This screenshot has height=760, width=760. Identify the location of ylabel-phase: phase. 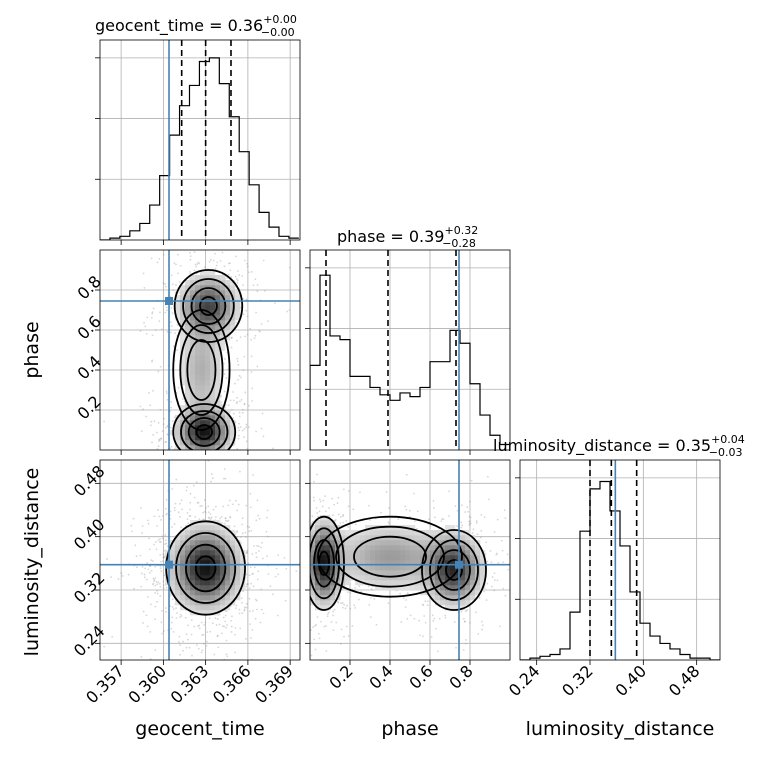
(32, 349).